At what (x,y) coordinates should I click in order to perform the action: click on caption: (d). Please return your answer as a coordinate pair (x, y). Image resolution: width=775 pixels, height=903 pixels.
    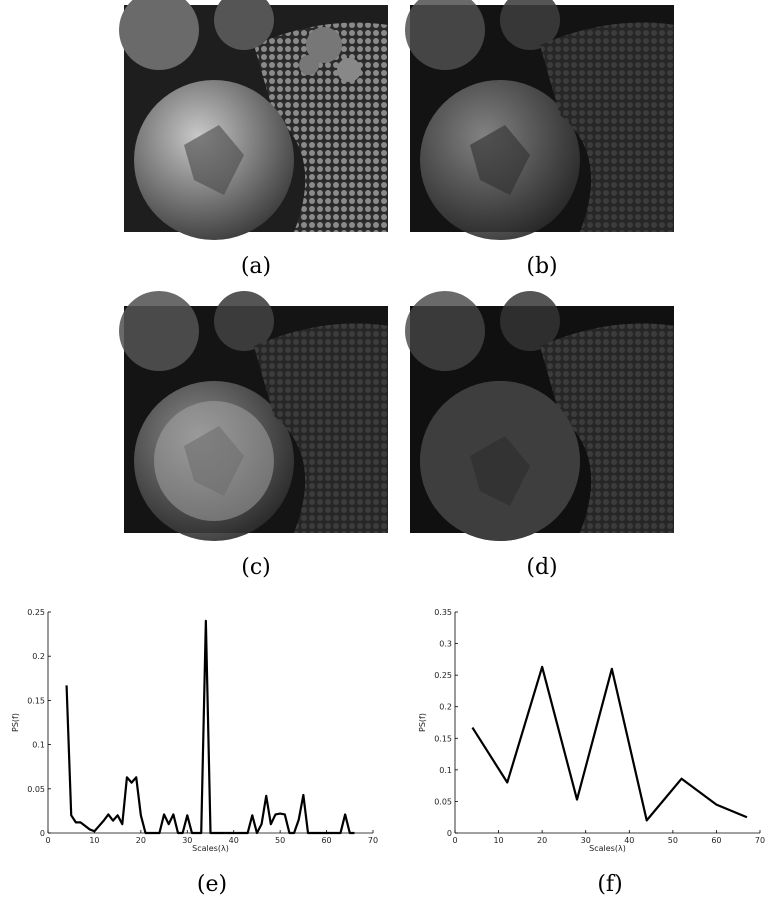
    Looking at the image, I should click on (541, 567).